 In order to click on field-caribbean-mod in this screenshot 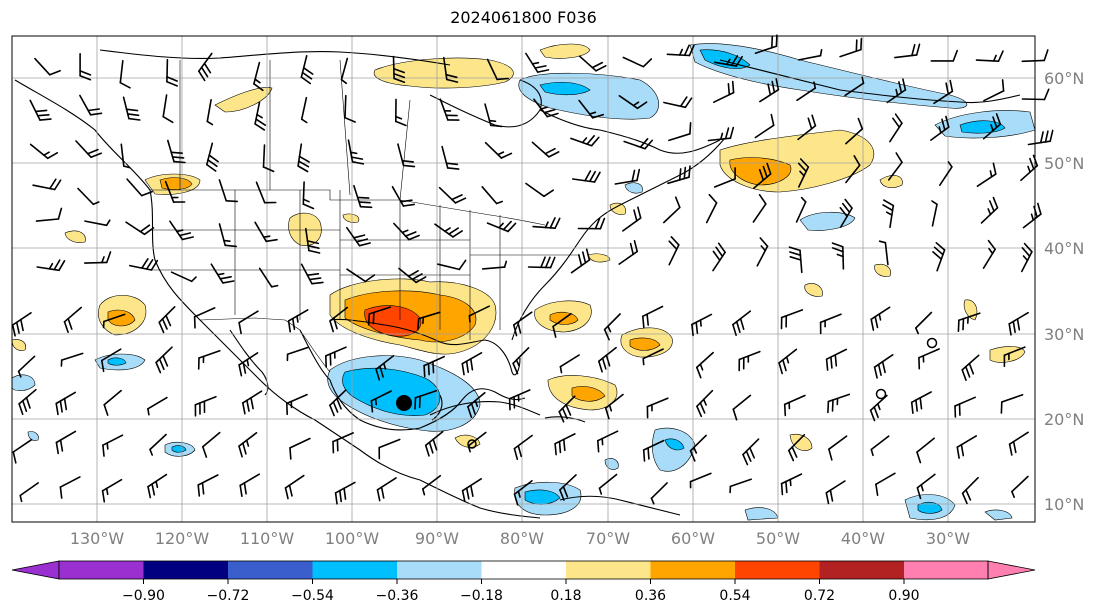, I will do `click(588, 394)`.